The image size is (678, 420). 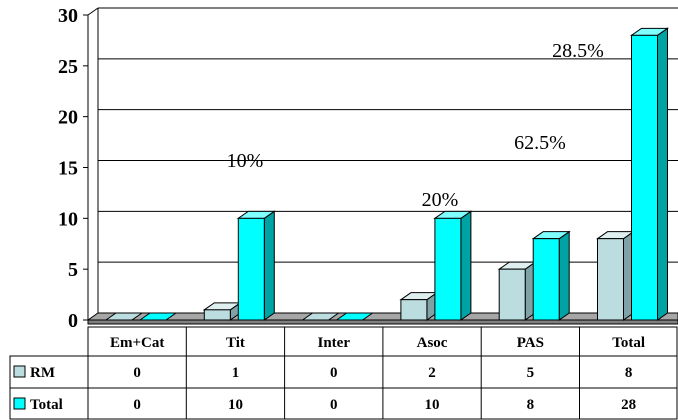 I want to click on series-name: RM, so click(x=42, y=373).